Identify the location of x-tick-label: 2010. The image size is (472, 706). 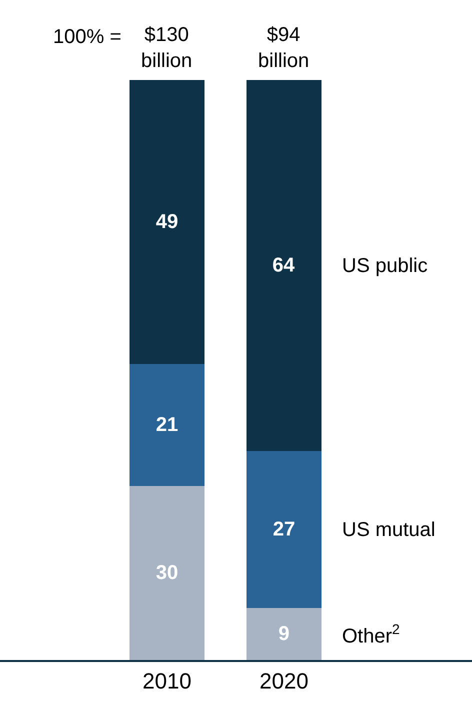
(167, 681).